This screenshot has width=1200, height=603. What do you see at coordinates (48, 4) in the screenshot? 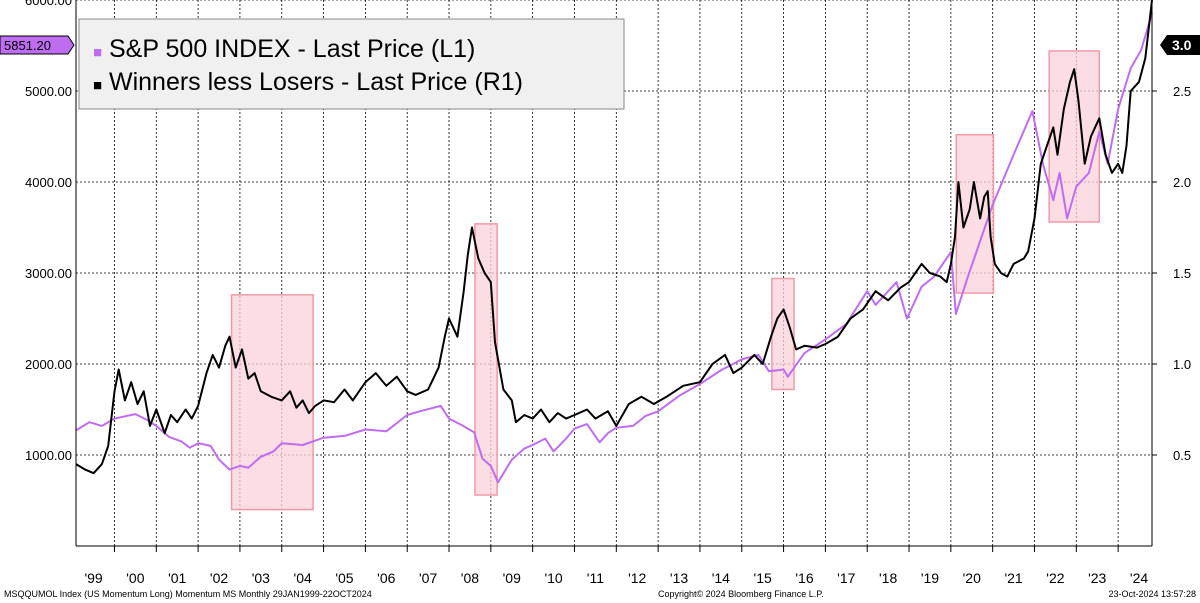
I see `left-tick-label: 6000.00` at bounding box center [48, 4].